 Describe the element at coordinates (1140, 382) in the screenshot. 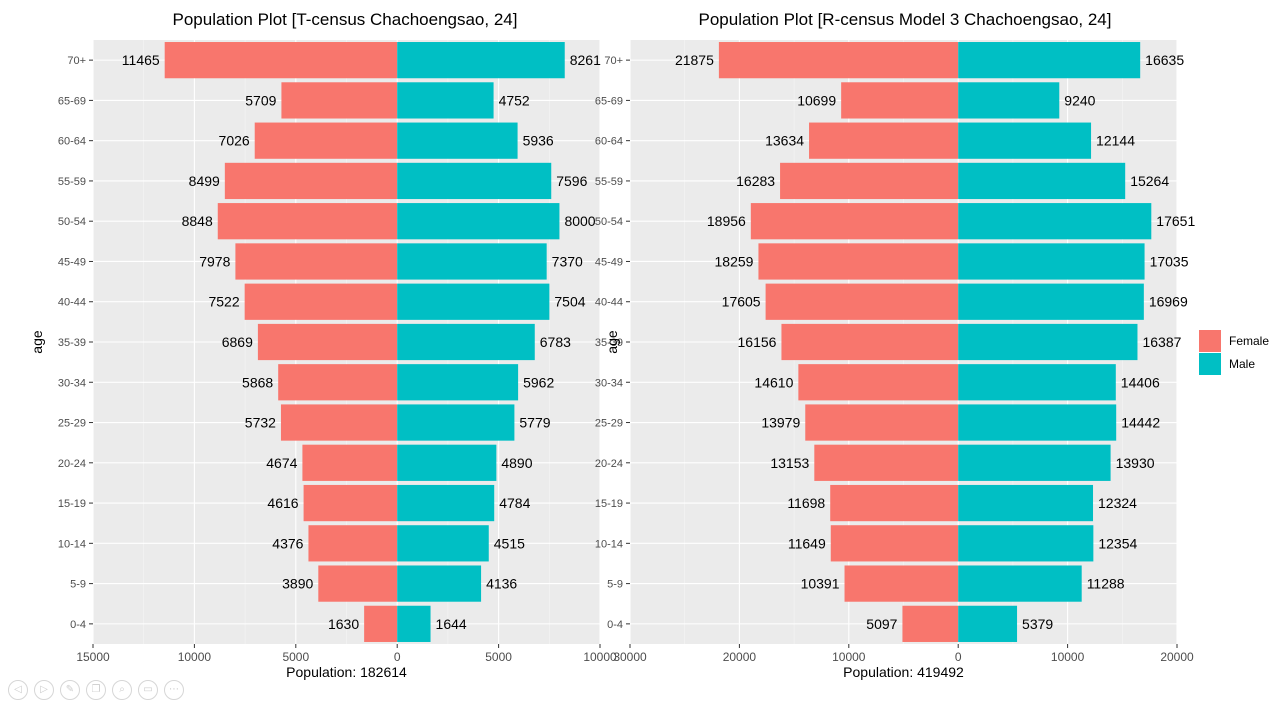

I see `male-value-label: 14406` at that location.